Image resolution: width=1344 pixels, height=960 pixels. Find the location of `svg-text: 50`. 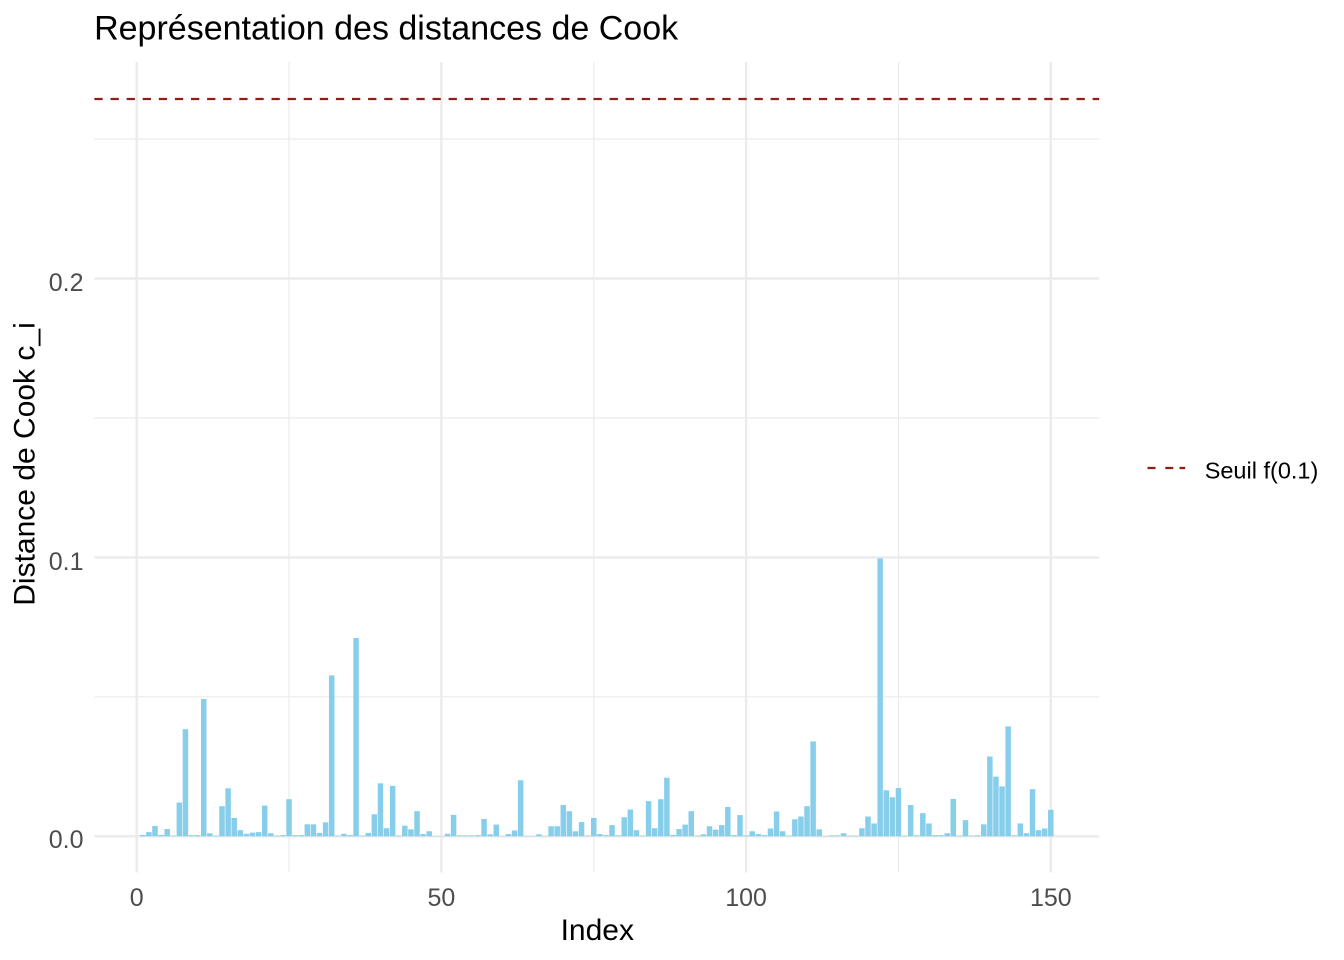

svg-text: 50 is located at coordinates (441, 898).